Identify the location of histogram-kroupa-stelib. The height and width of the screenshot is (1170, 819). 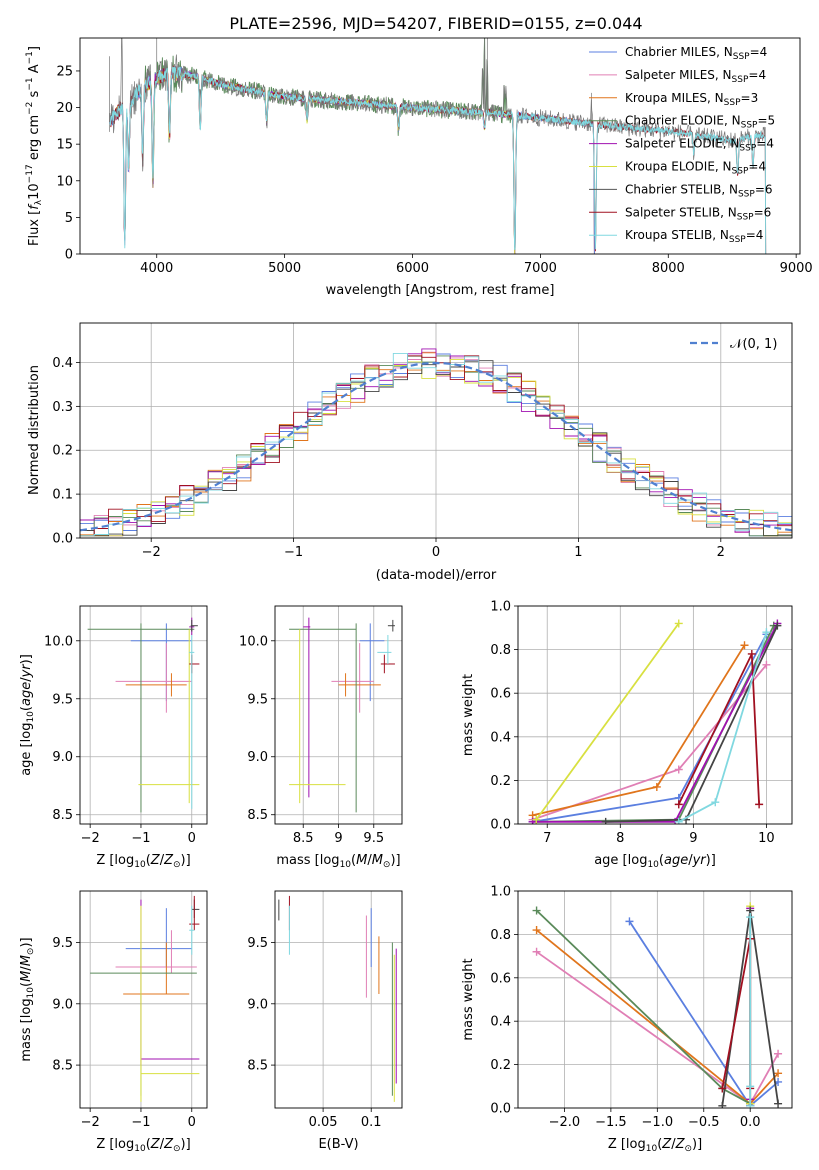
(436, 444).